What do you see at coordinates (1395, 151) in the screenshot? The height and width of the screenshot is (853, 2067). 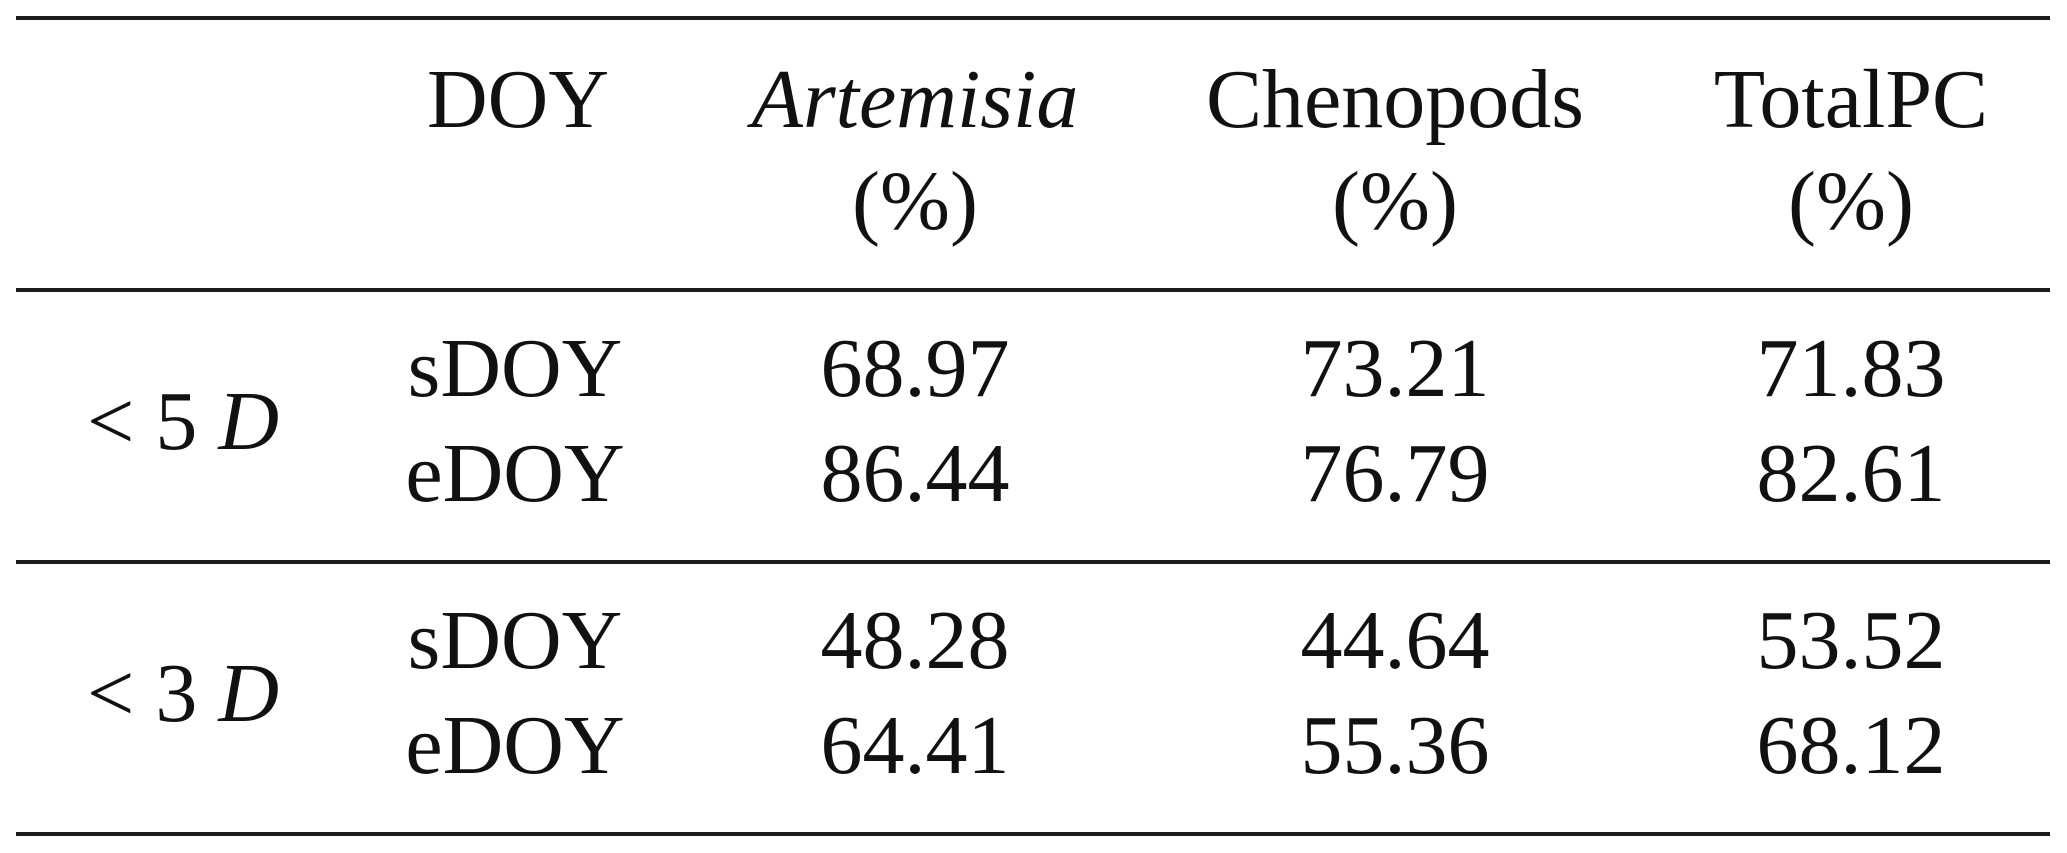 I see `header-chenopods: Chenopods (%)` at bounding box center [1395, 151].